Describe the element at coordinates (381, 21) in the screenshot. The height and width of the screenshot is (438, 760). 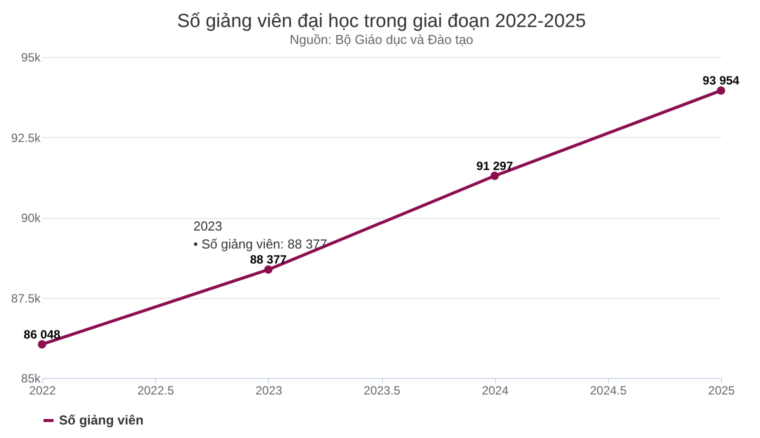
I see `chart-title: Số giảng viên đại học trong giai đoạn 2022-2025` at that location.